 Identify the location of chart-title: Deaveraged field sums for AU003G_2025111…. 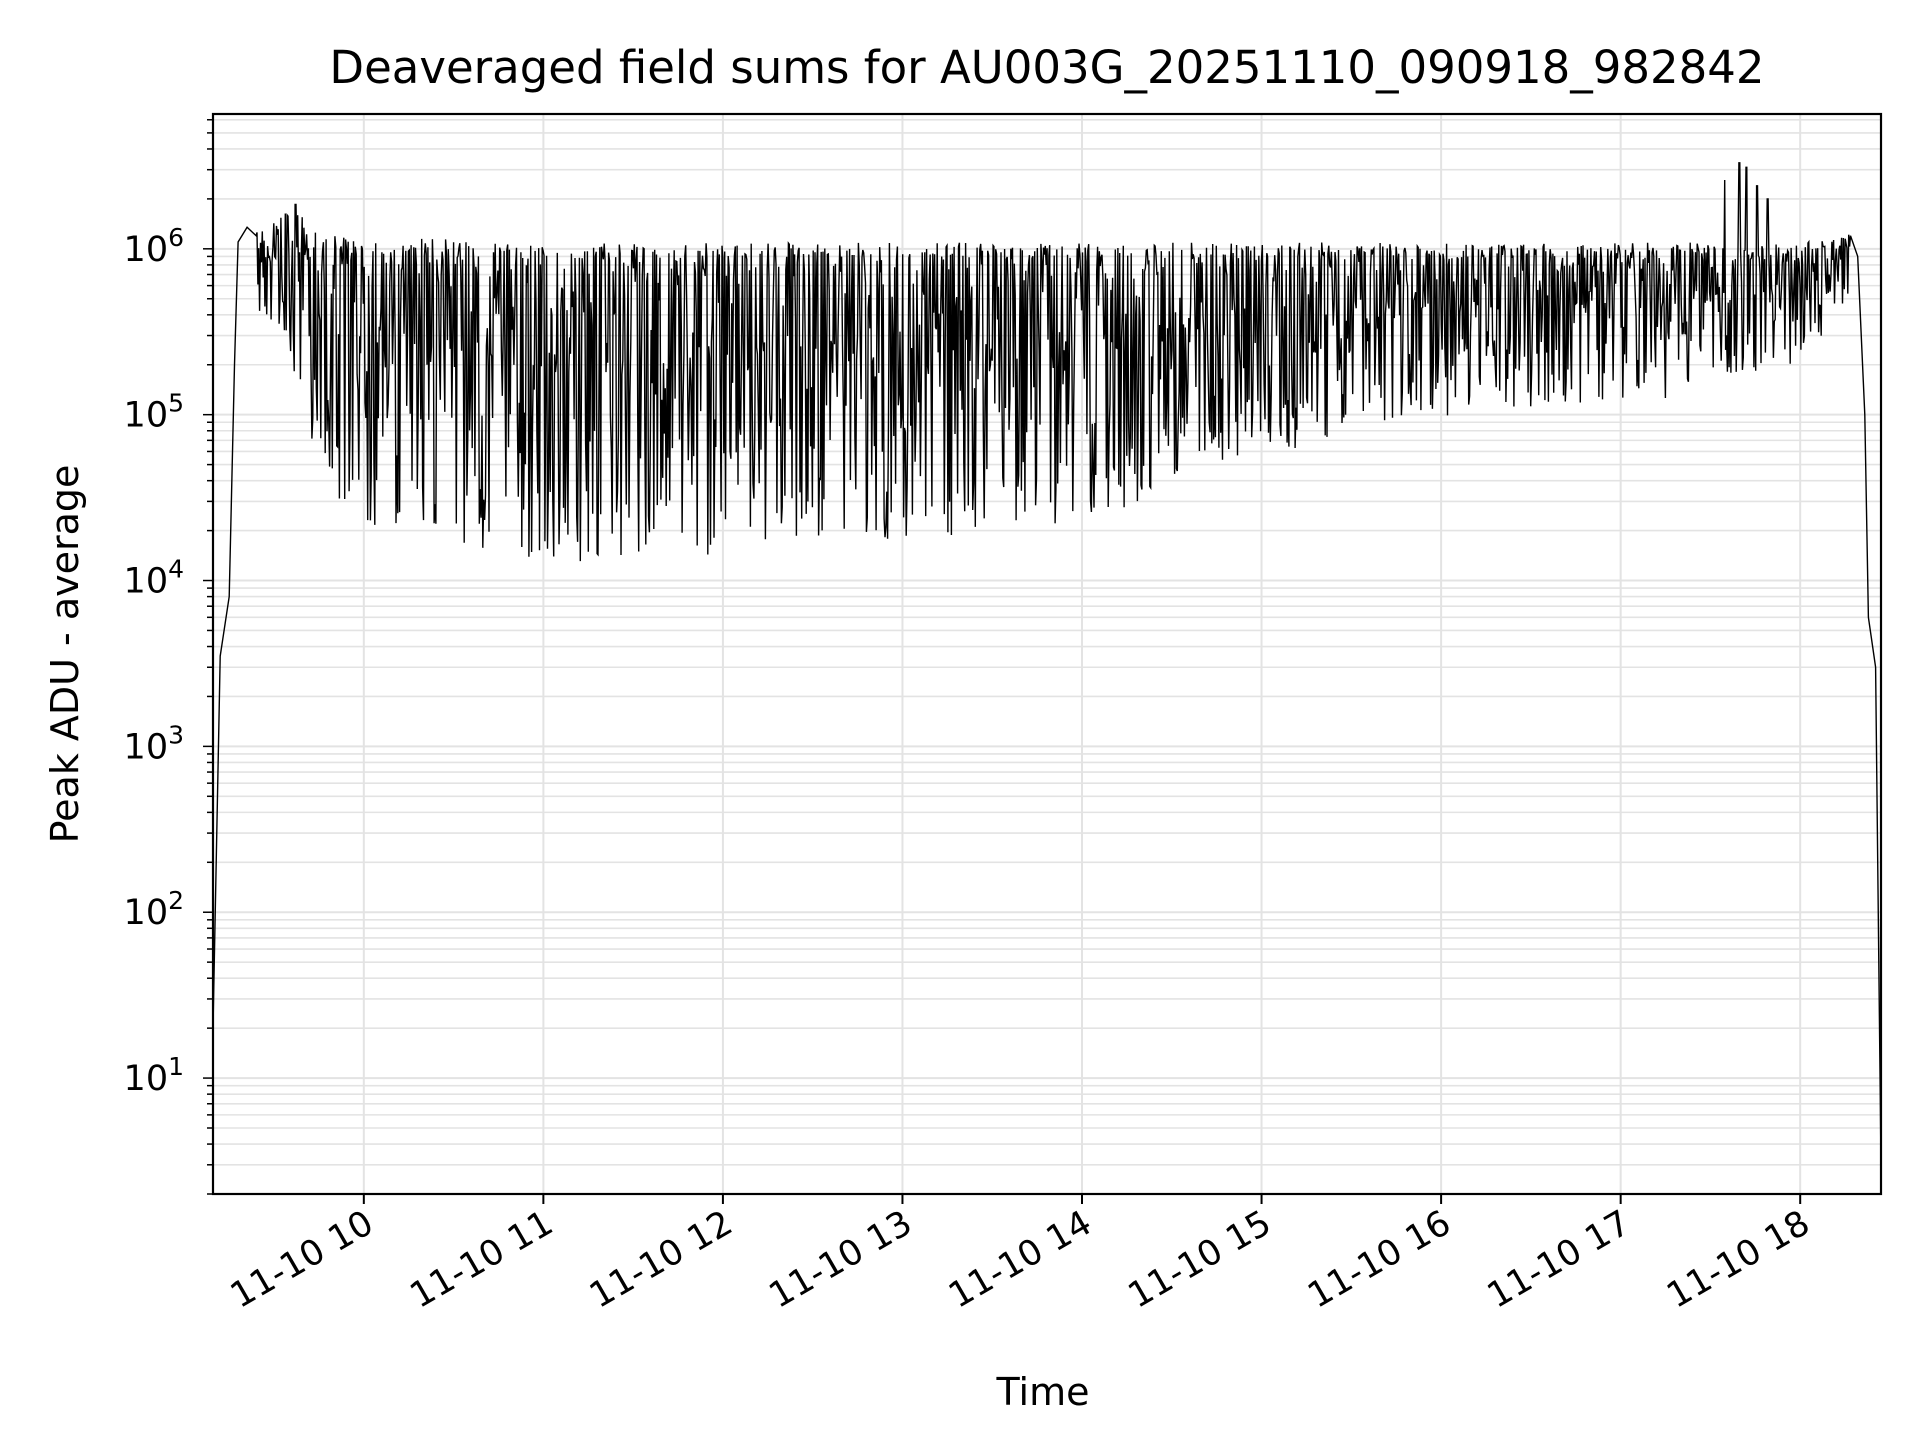
(1046, 67).